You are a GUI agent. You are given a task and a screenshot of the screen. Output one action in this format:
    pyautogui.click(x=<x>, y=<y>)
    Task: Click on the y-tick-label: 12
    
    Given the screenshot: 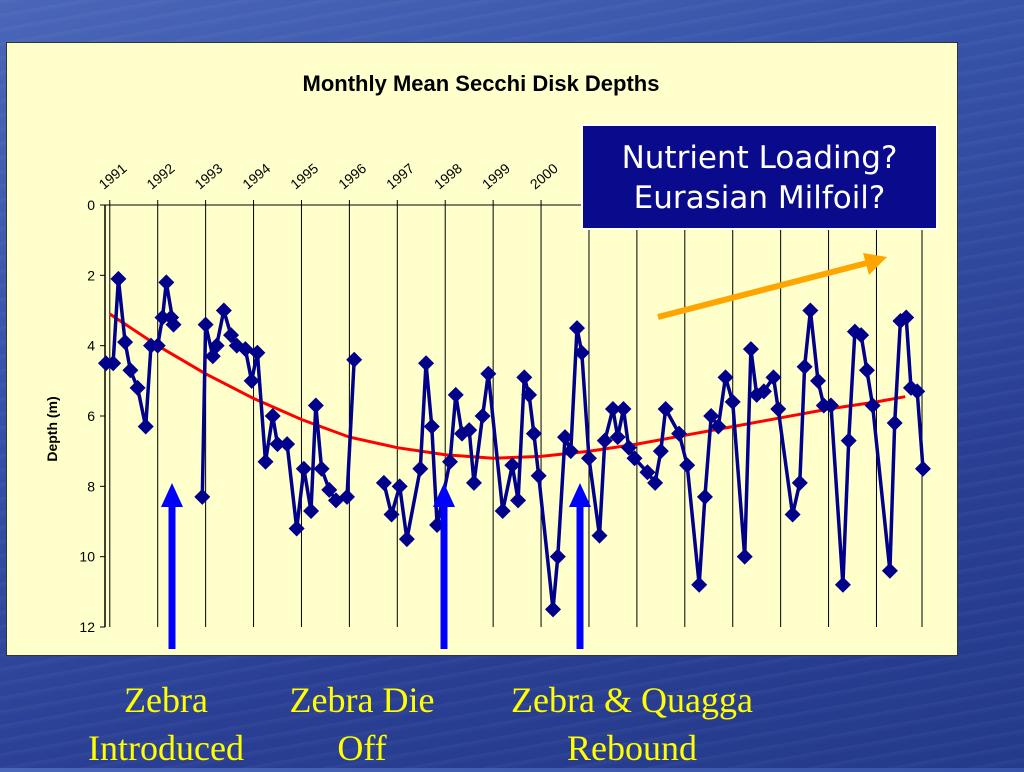 What is the action you would take?
    pyautogui.click(x=87, y=627)
    